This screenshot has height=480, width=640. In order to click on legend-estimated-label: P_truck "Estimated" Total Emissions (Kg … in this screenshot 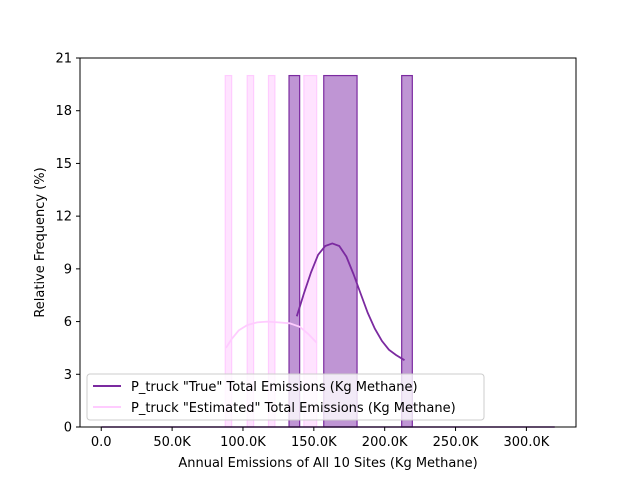, I will do `click(293, 408)`.